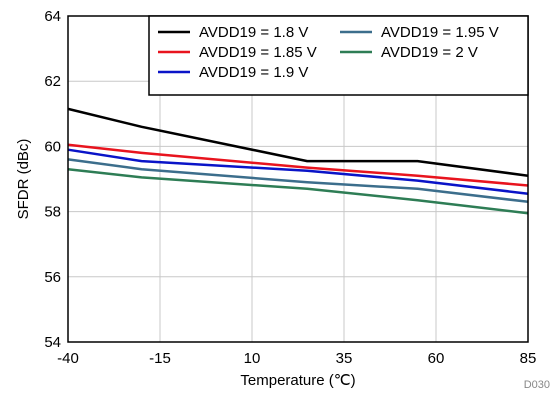 This screenshot has width=560, height=394. Describe the element at coordinates (253, 32) in the screenshot. I see `legend-label: AVDD19 = 1.8 V` at that location.